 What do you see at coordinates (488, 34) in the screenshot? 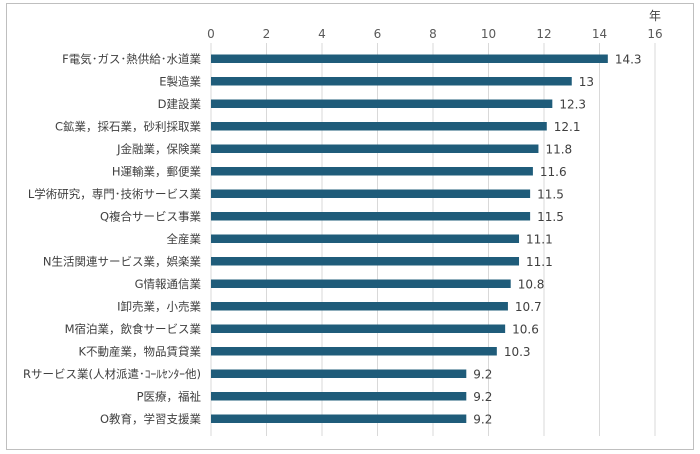
I see `x-tick-label: 10` at bounding box center [488, 34].